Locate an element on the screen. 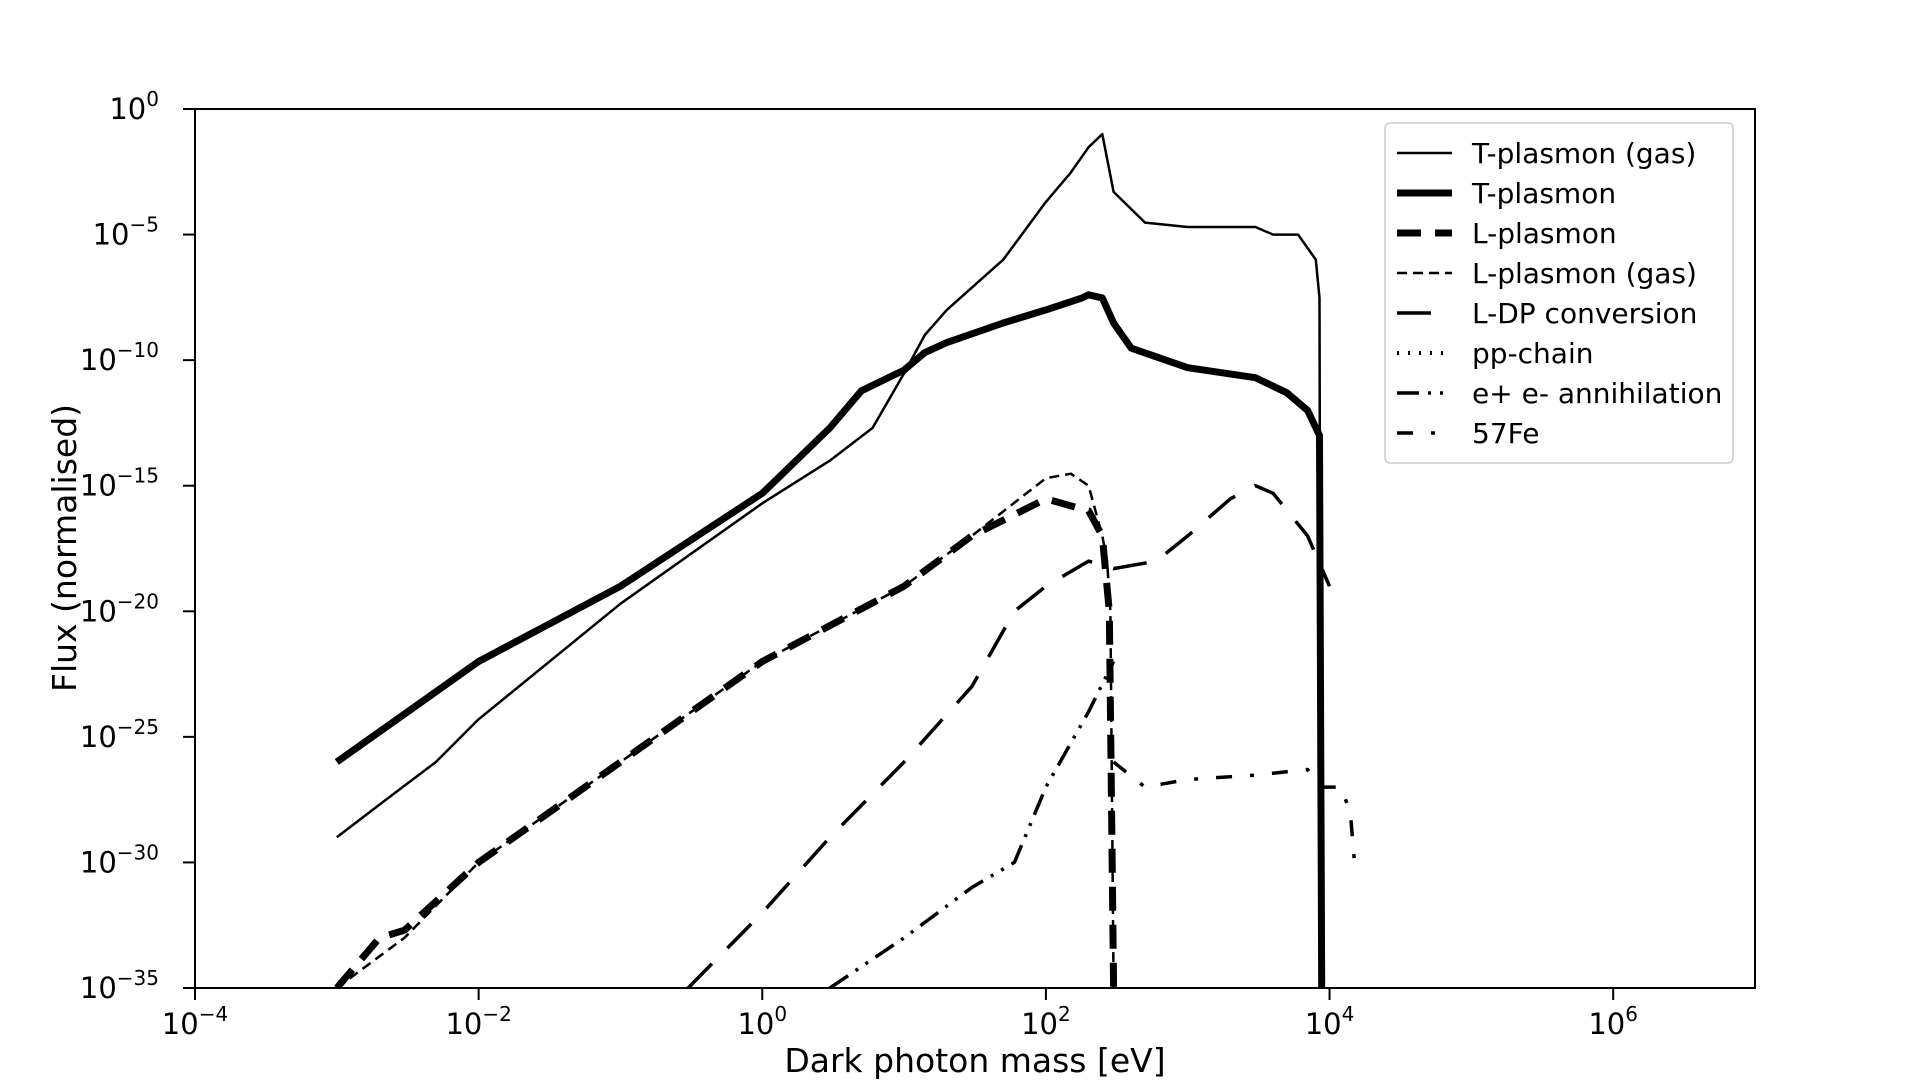  legend-label: T-plasmon (gas) is located at coordinates (1583, 153).